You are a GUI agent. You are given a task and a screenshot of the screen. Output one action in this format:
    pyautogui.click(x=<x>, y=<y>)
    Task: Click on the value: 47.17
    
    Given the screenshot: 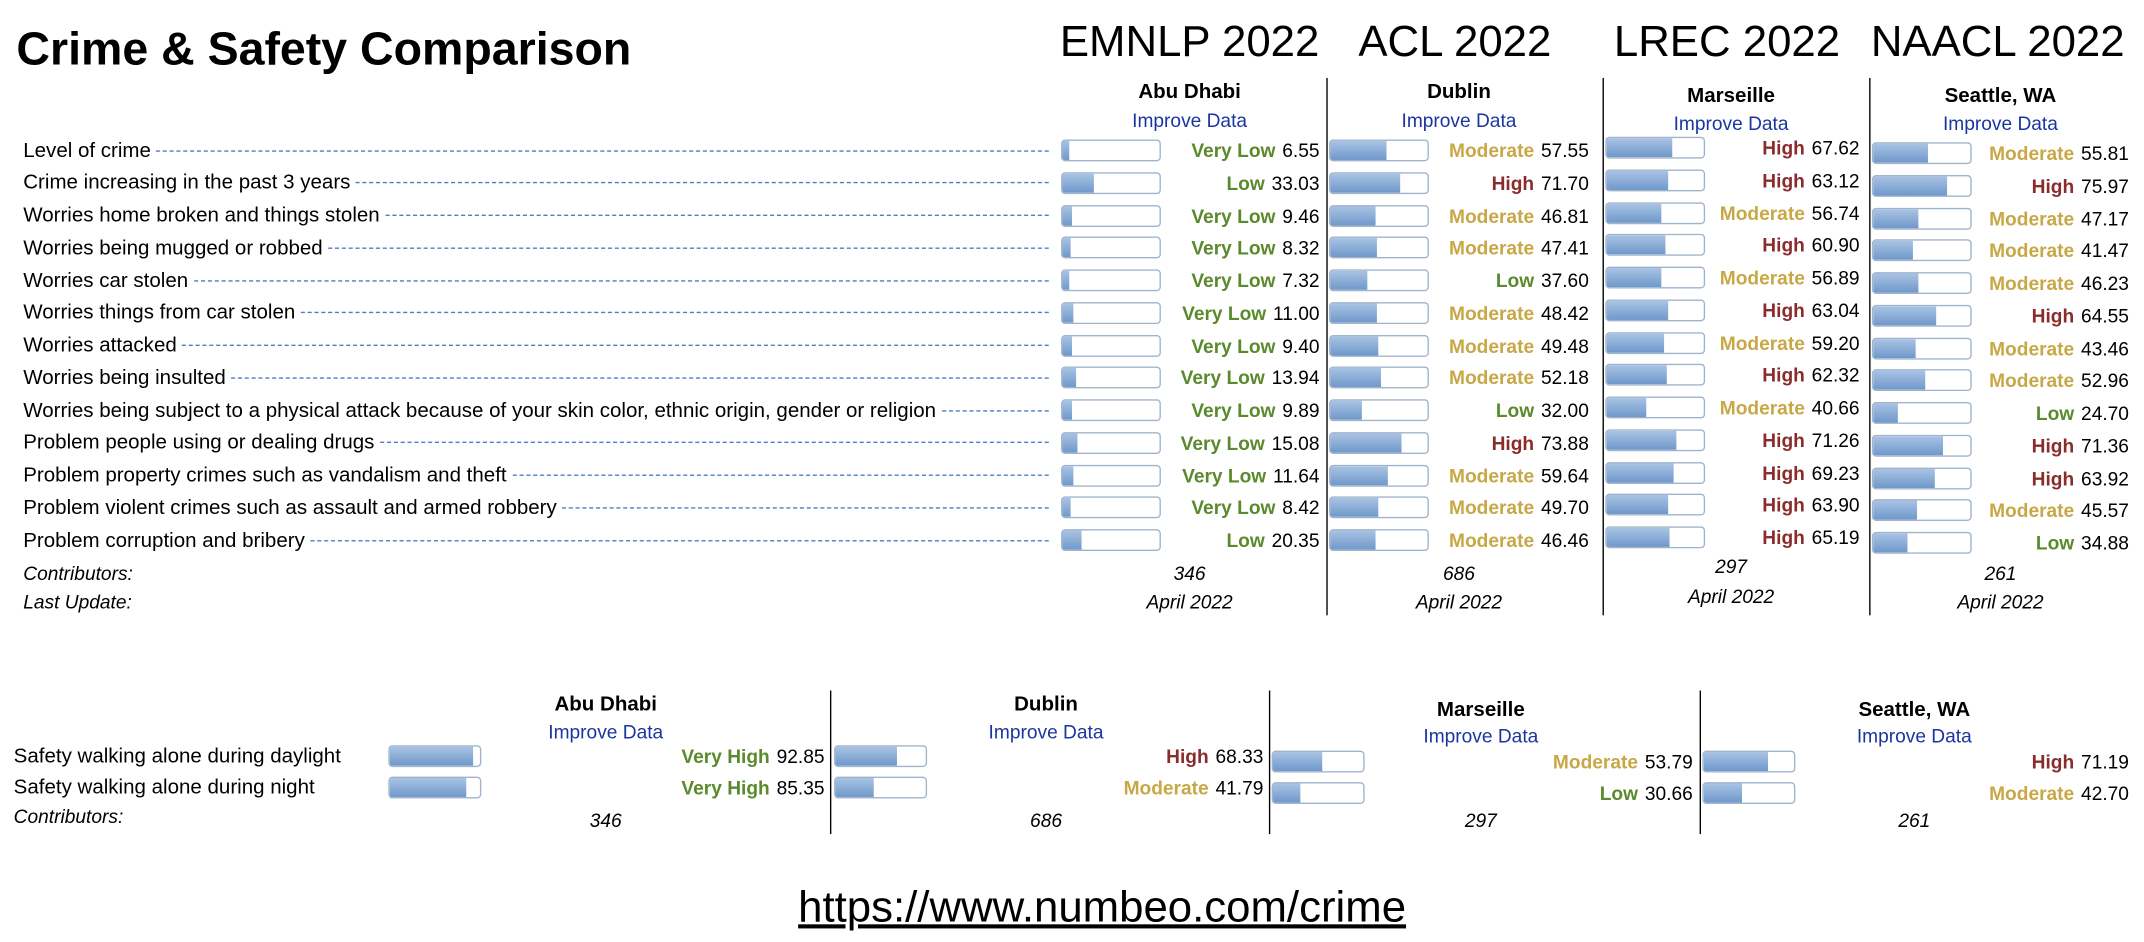 What is the action you would take?
    pyautogui.click(x=2105, y=218)
    